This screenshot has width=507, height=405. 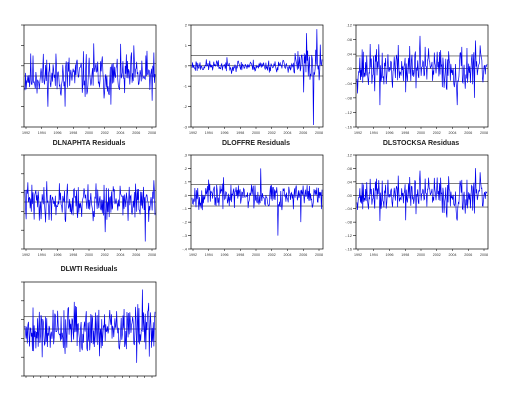 I want to click on y-tick-label: .0, so click(x=186, y=195).